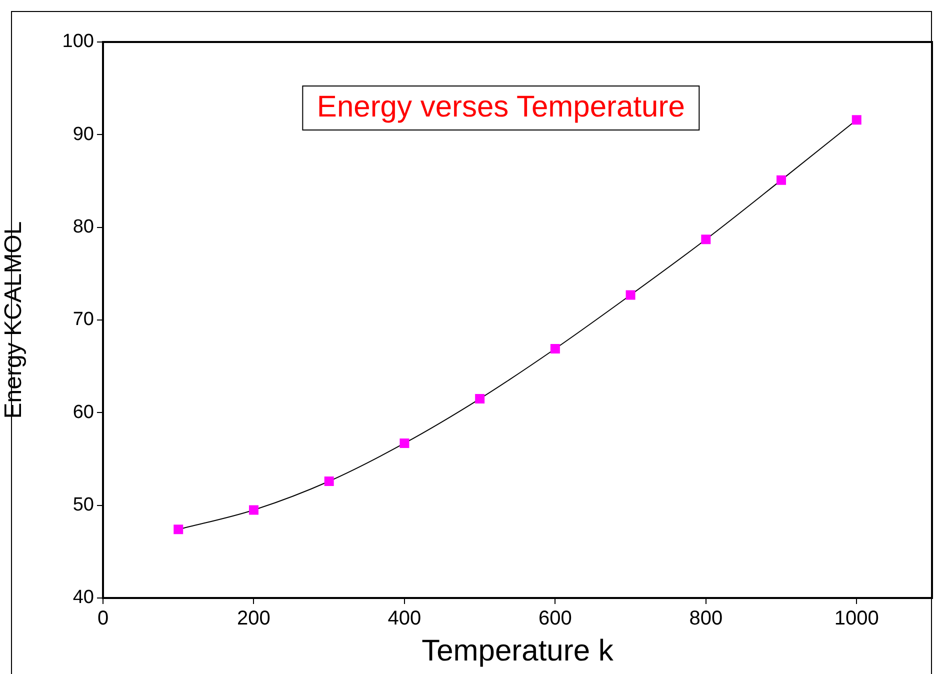 Image resolution: width=943 pixels, height=674 pixels. What do you see at coordinates (405, 619) in the screenshot?
I see `x-tick-label: 400` at bounding box center [405, 619].